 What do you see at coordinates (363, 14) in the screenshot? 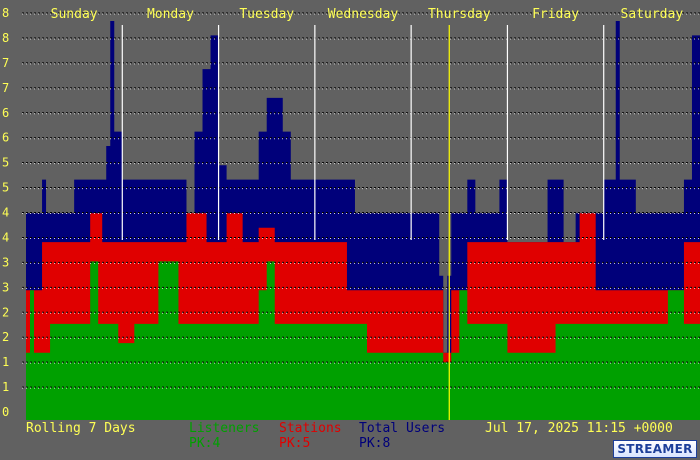
I see `day-label-wednesday: Wednesday` at bounding box center [363, 14].